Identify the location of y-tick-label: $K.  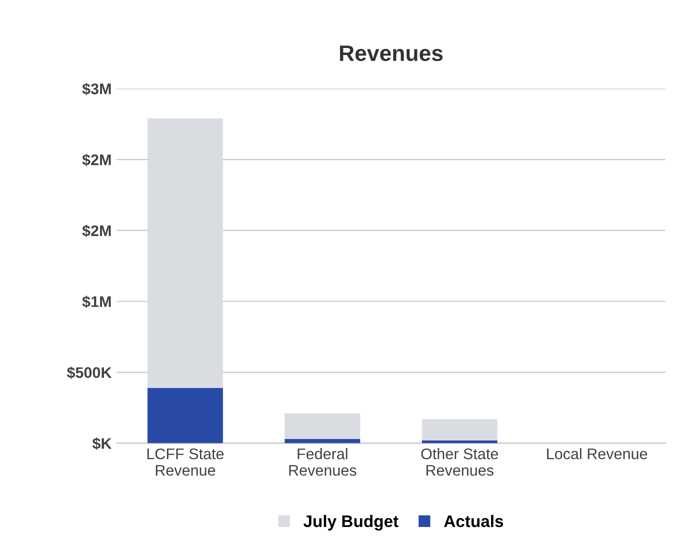
(102, 443).